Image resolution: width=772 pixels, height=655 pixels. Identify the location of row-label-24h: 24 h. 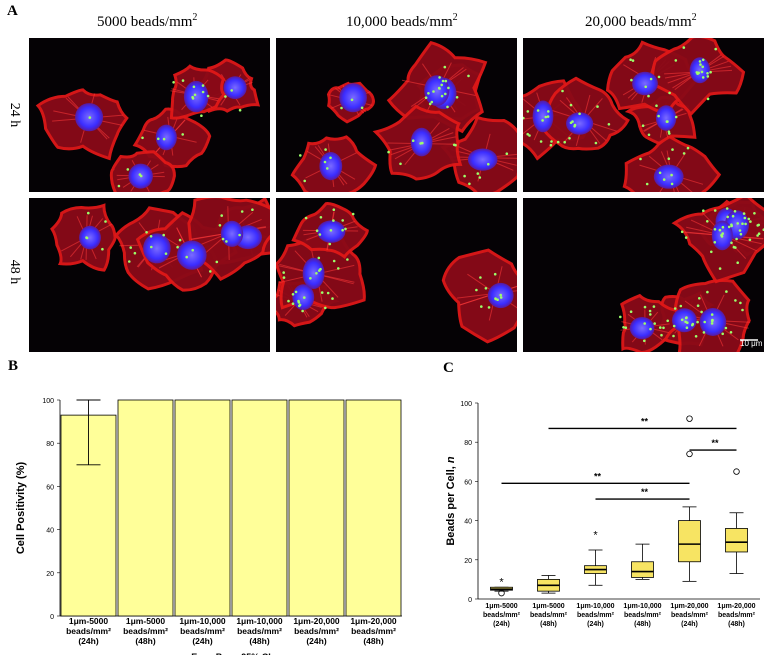
(14, 115).